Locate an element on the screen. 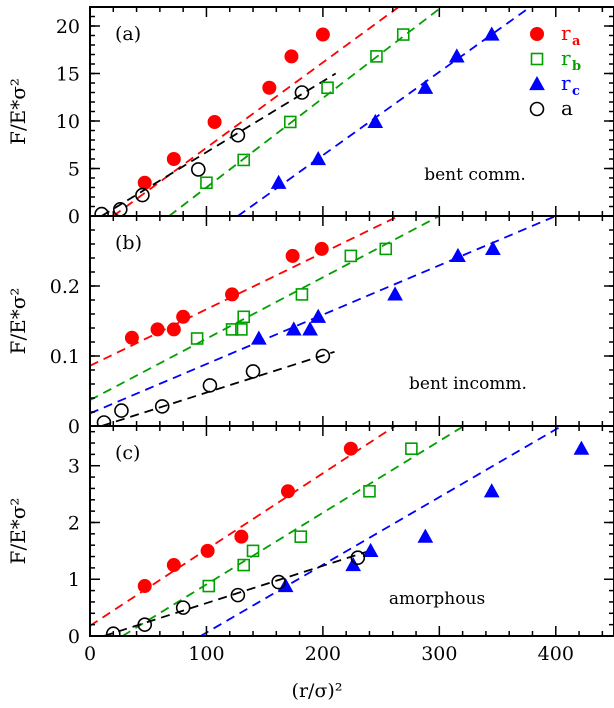 This screenshot has width=614, height=708. legend-label-3: a is located at coordinates (567, 108).